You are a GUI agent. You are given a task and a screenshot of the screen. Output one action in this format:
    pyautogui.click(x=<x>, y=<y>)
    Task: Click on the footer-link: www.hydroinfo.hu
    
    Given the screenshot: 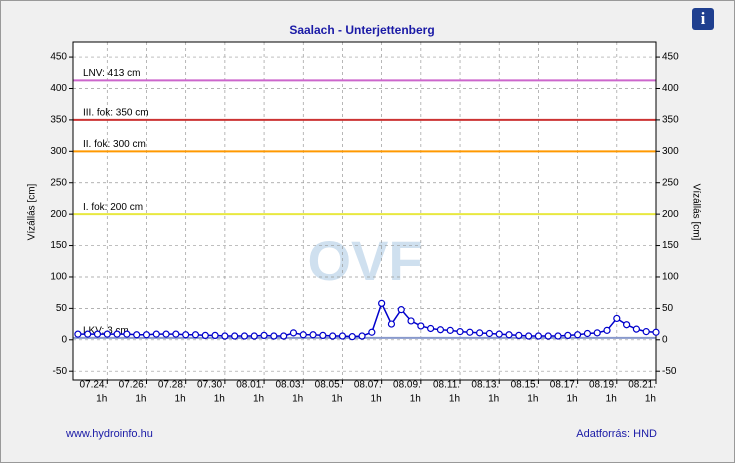 What is the action you would take?
    pyautogui.click(x=109, y=434)
    